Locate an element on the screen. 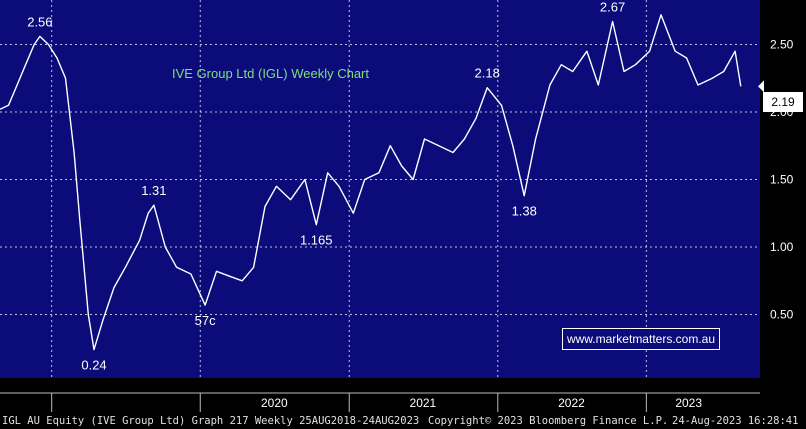 This screenshot has height=429, width=806. chart-title: IVE Group Ltd (IGL) Weekly Chart is located at coordinates (270, 73).